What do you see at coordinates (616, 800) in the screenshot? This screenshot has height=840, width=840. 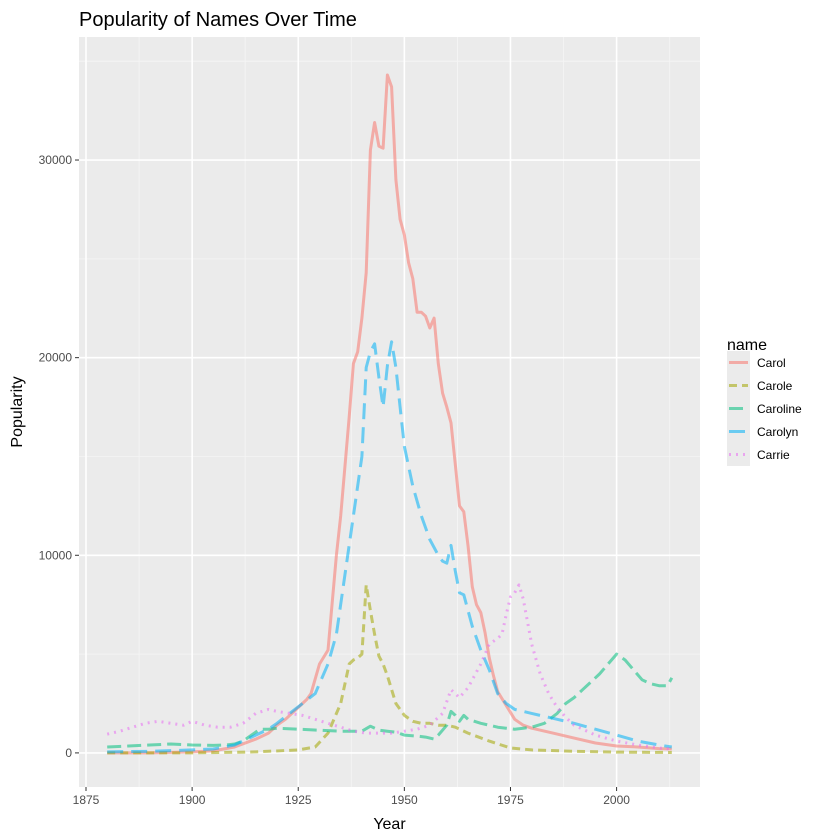 I see `x-tick-label: 2000` at bounding box center [616, 800].